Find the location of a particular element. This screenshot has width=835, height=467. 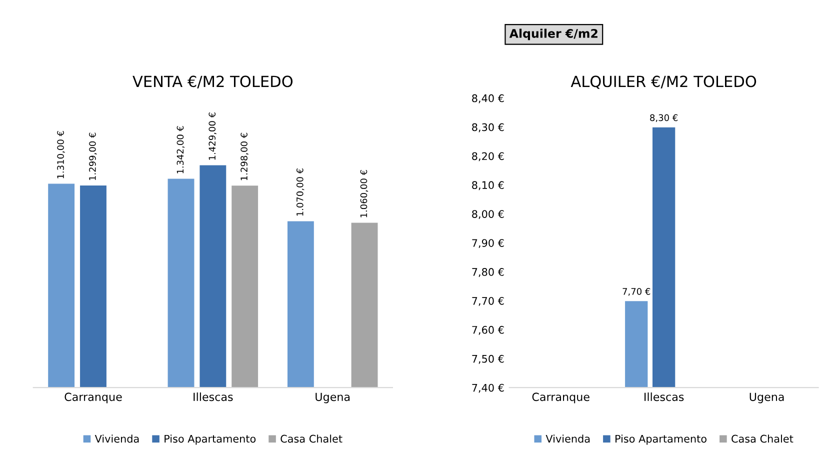

y-tick-label: 7,50 € is located at coordinates (488, 359).